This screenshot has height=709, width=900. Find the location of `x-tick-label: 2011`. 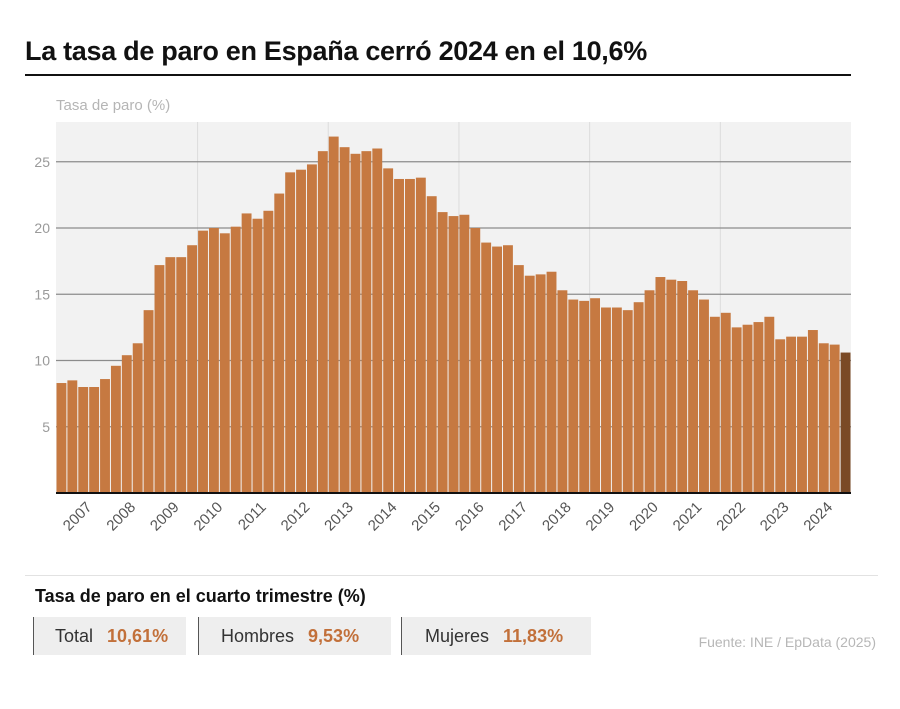

x-tick-label: 2011 is located at coordinates (252, 516).